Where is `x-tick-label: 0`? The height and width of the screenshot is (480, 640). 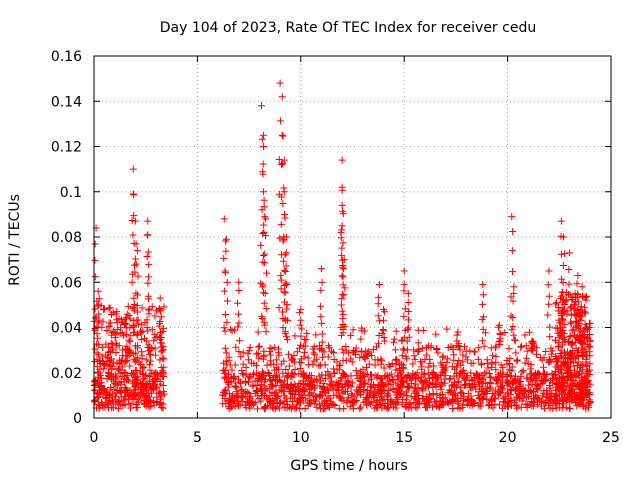 x-tick-label: 0 is located at coordinates (94, 438).